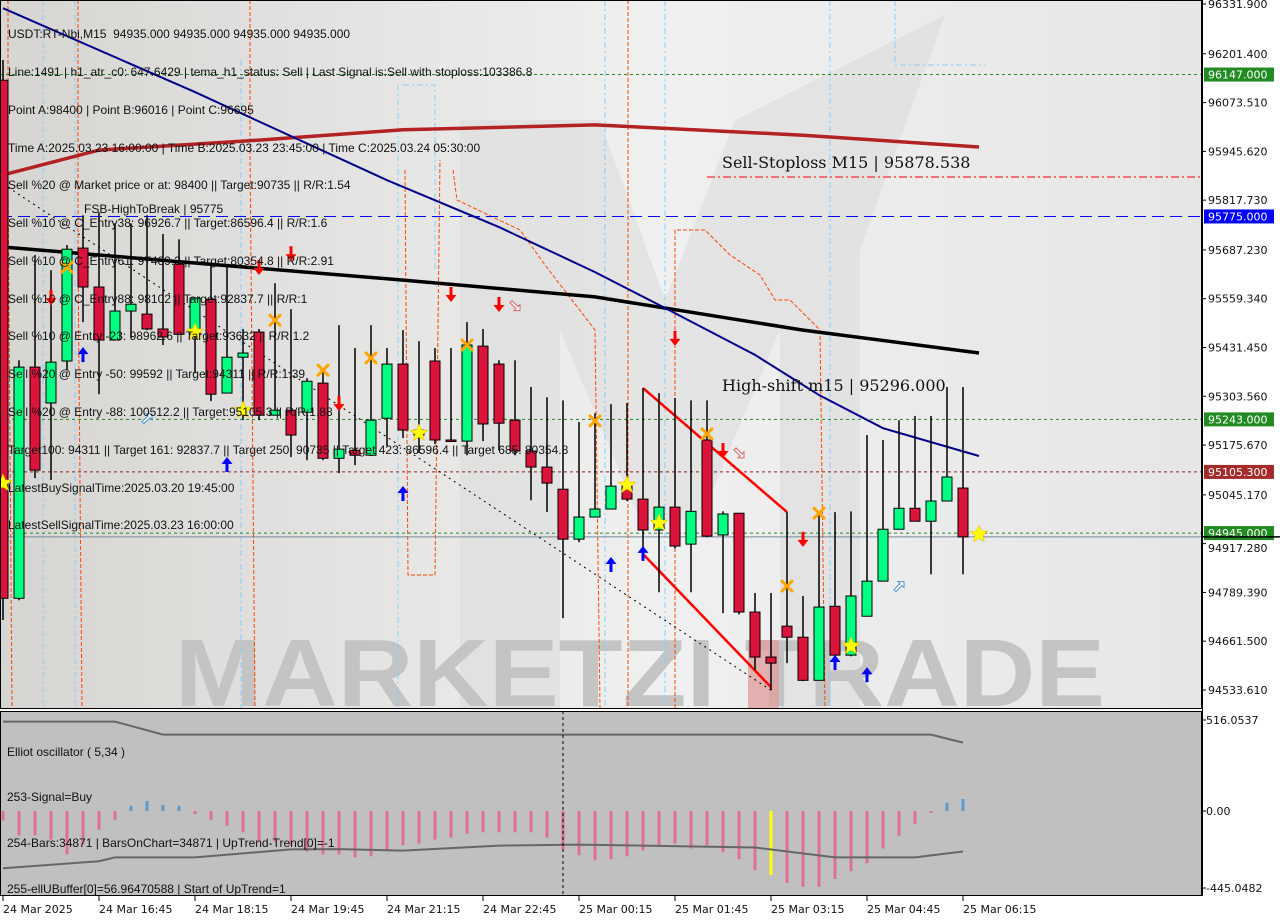 The image size is (1280, 920). Describe the element at coordinates (491, 150) in the screenshot. I see `moving-average-line` at that location.